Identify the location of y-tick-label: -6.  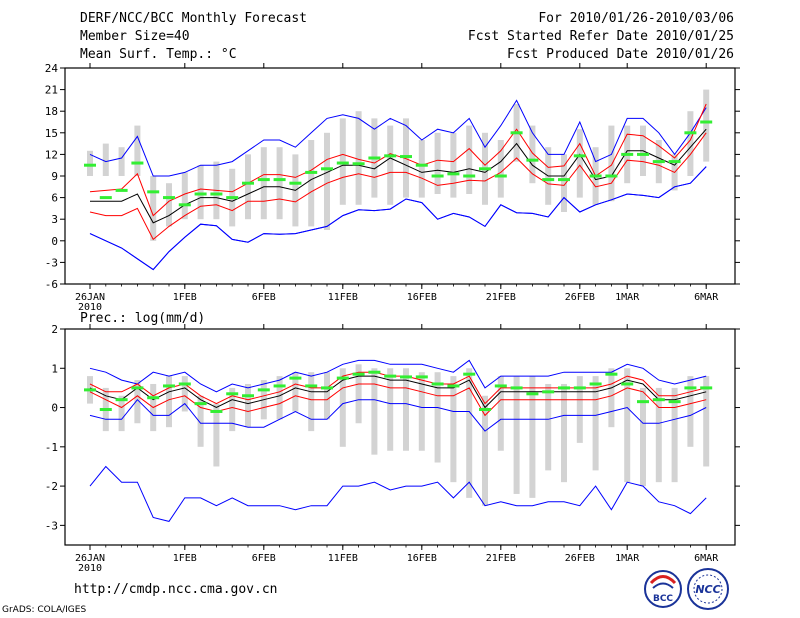
(51, 284).